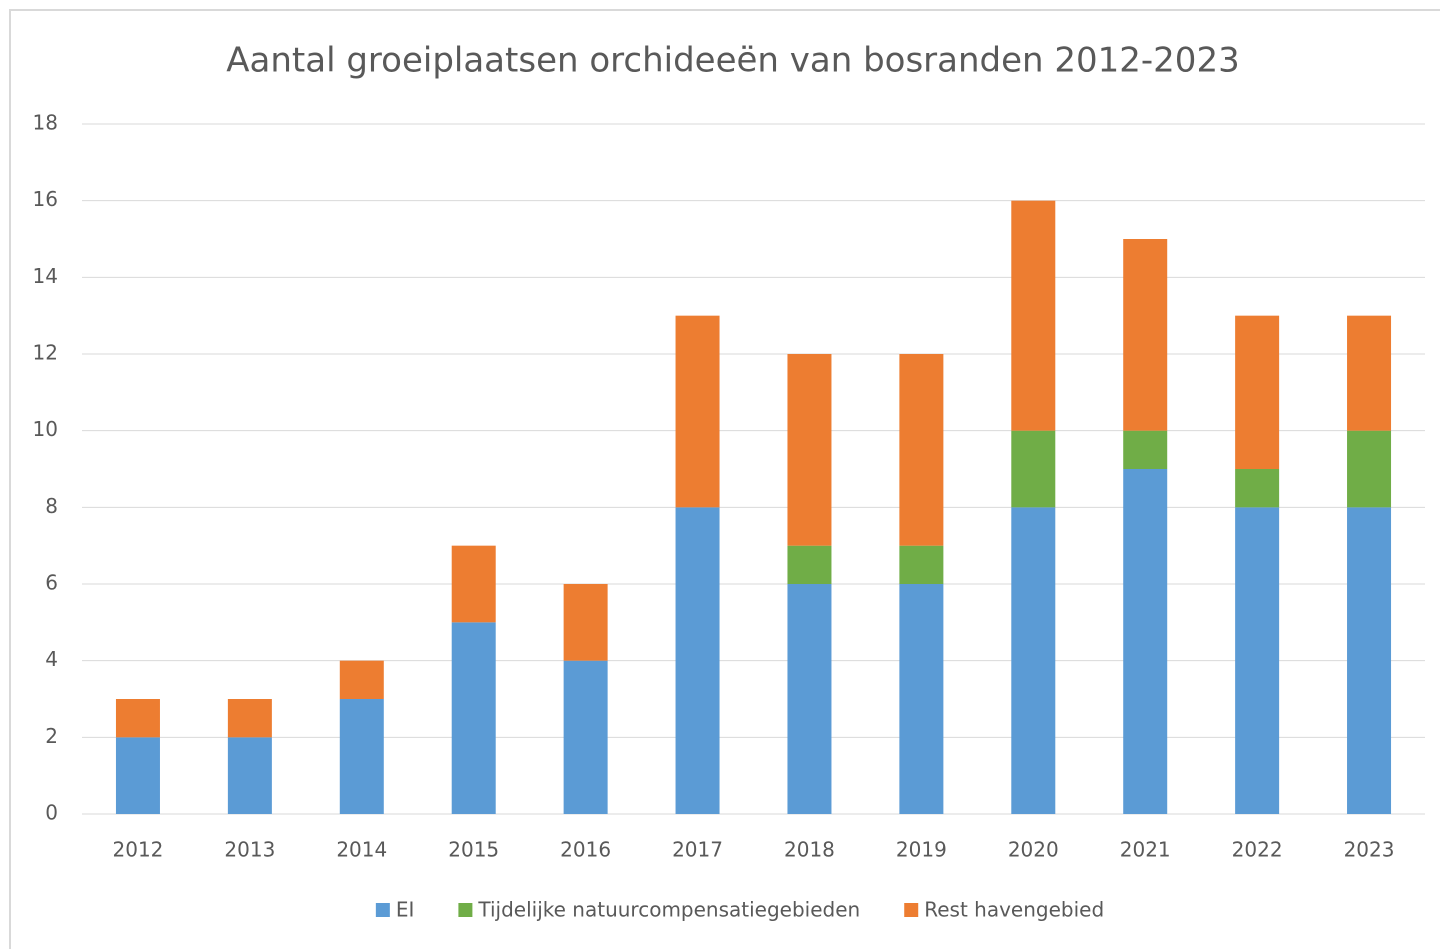 The height and width of the screenshot is (949, 1440). I want to click on x-tick-label: 2020, so click(1033, 850).